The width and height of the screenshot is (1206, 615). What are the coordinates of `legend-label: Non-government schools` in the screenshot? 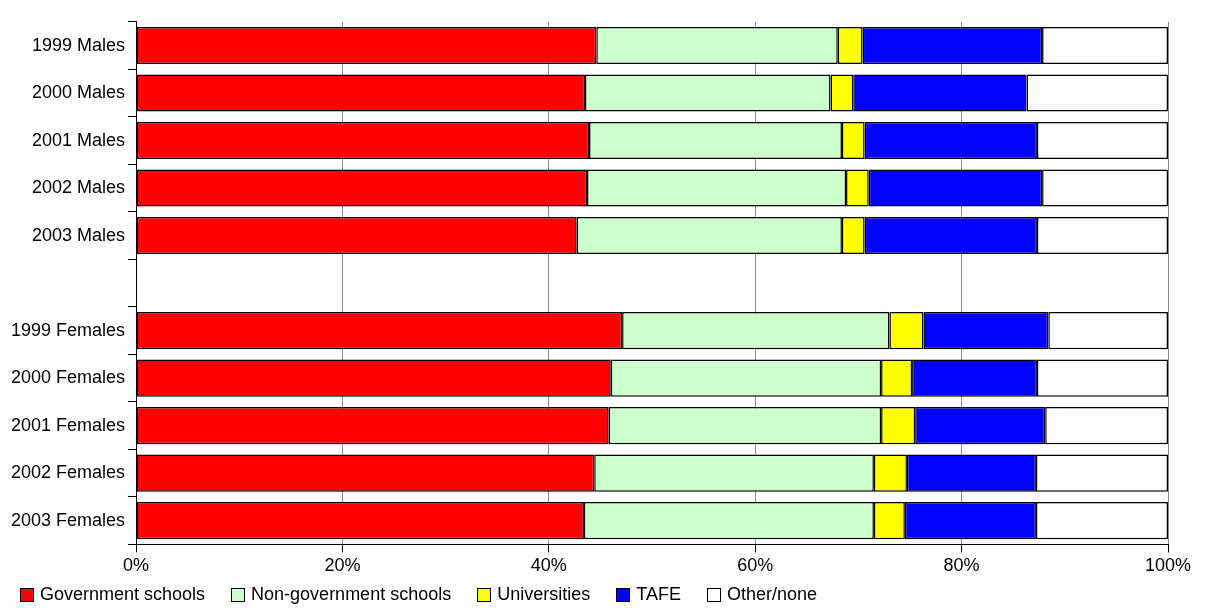 It's located at (351, 594).